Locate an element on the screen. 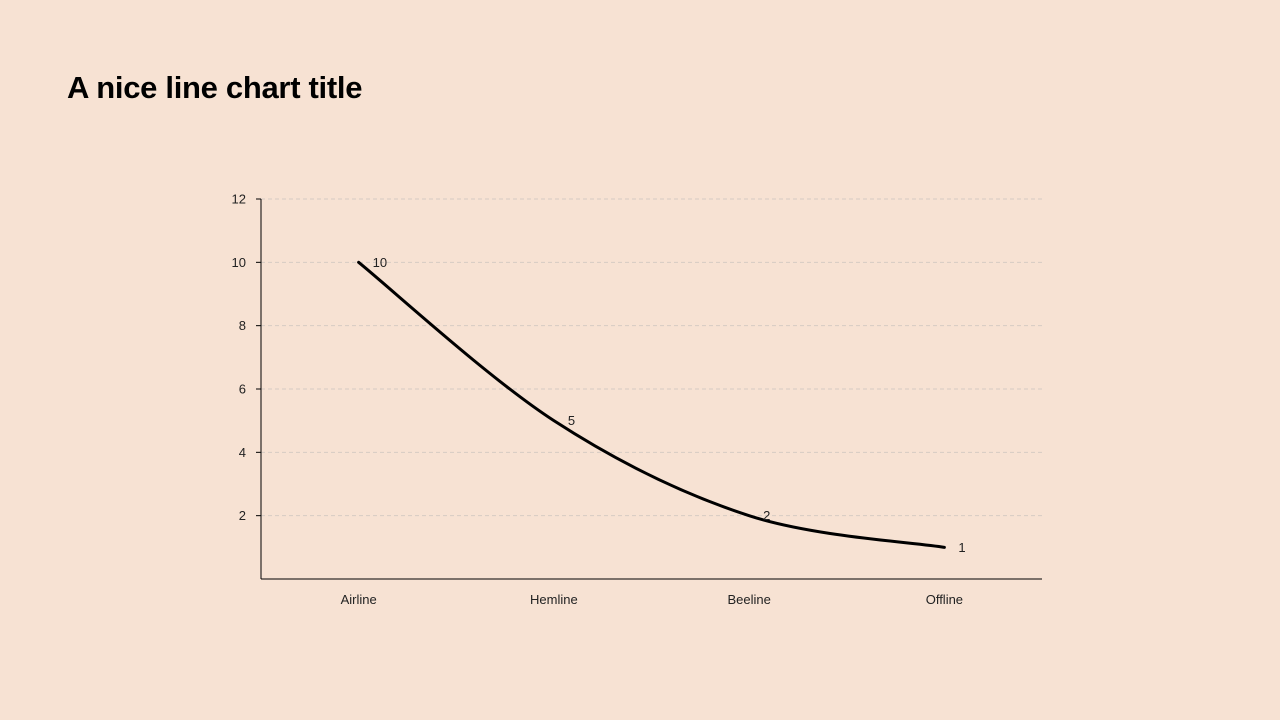 The height and width of the screenshot is (720, 1280). data-label: 5 is located at coordinates (571, 420).